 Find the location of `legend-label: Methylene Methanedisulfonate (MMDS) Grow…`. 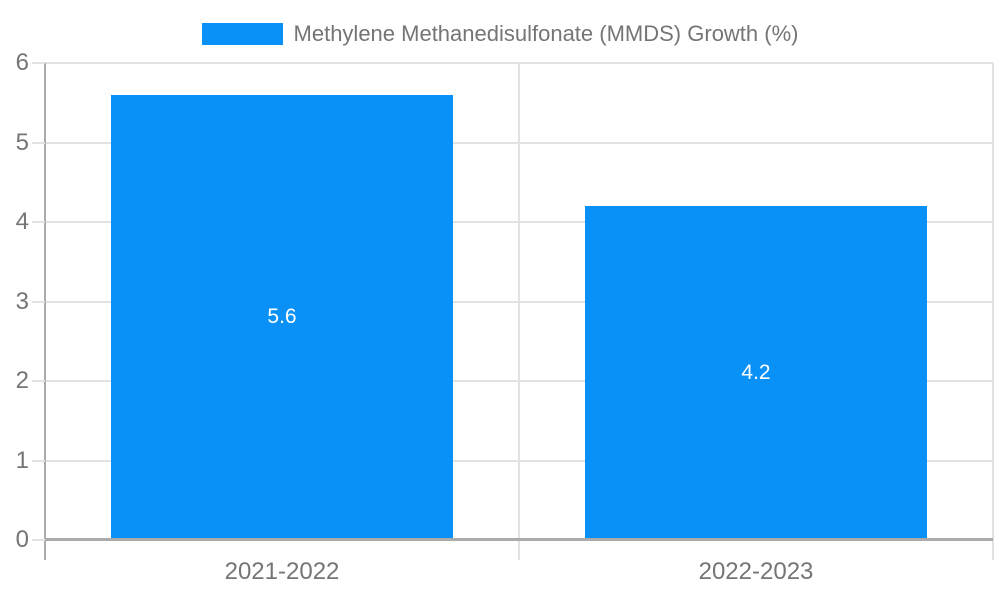

legend-label: Methylene Methanedisulfonate (MMDS) Grow… is located at coordinates (546, 33).